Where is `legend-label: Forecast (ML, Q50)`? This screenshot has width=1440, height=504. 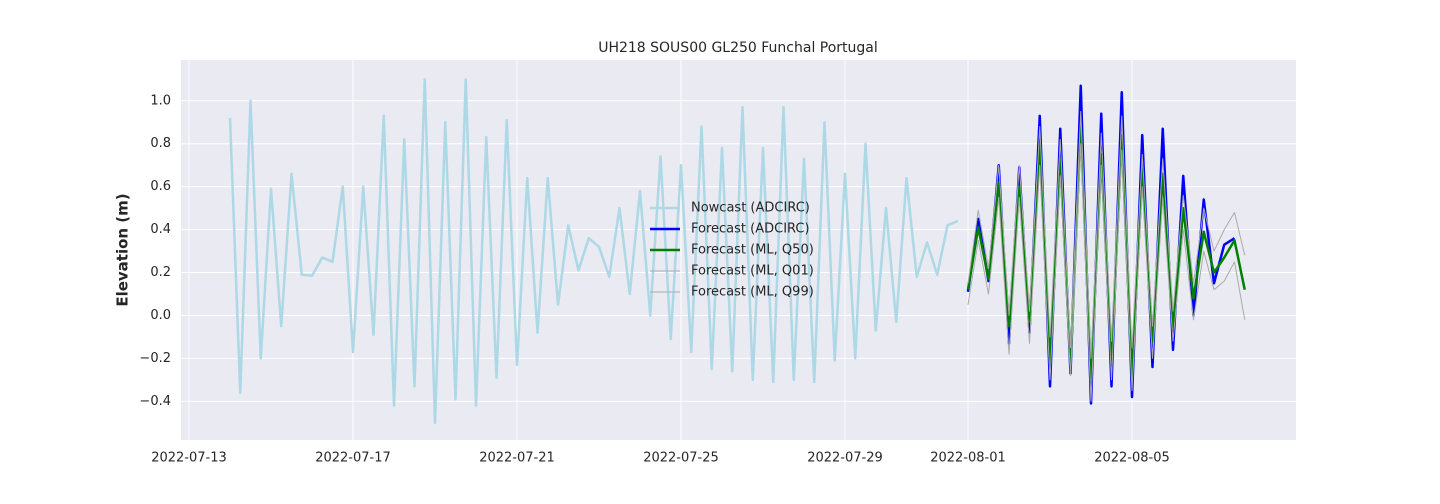 legend-label: Forecast (ML, Q50) is located at coordinates (752, 250).